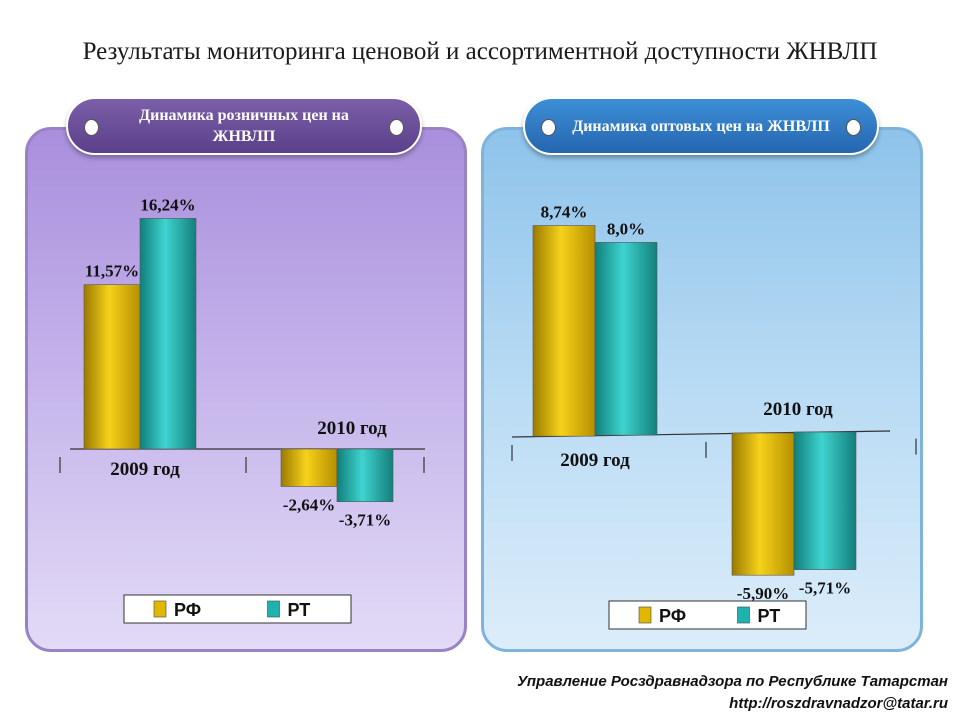 The width and height of the screenshot is (960, 720). What do you see at coordinates (595, 460) in the screenshot?
I see `wholesale-category-label-0: 2009 год` at bounding box center [595, 460].